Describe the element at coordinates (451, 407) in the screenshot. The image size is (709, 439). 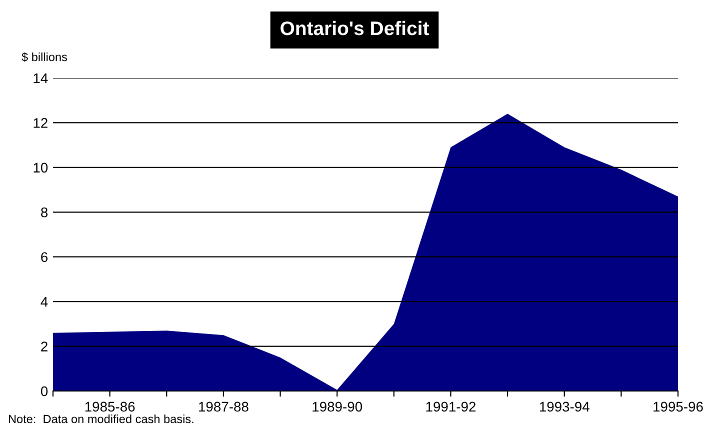
I see `x-tick-label: 1991-92` at that location.